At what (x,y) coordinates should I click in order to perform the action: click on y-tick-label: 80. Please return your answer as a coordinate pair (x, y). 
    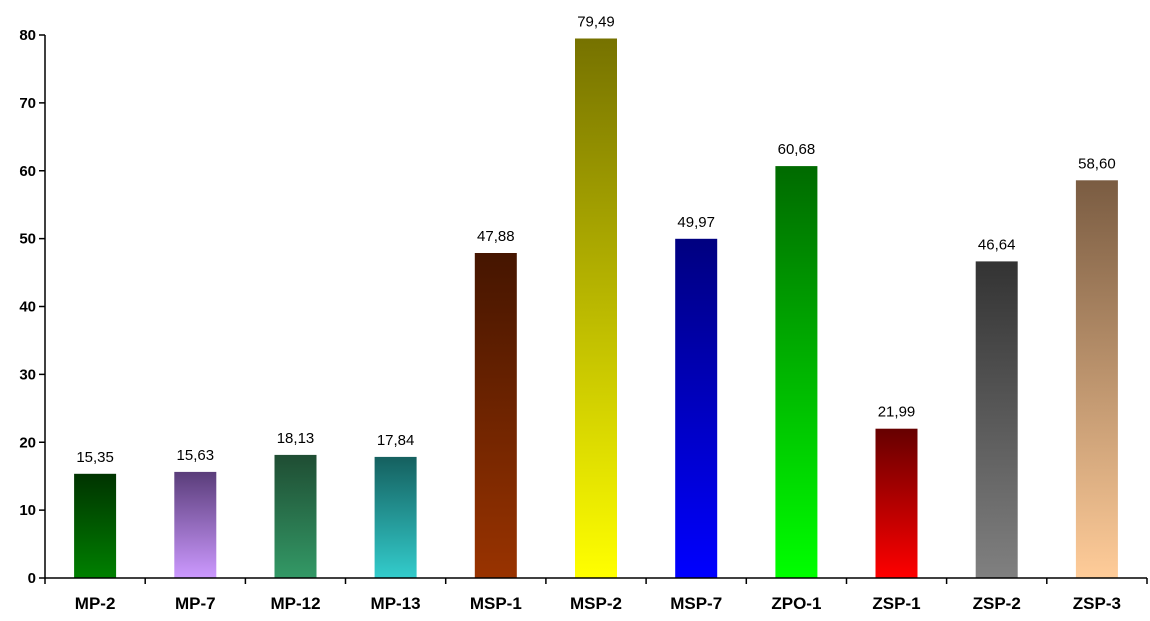
    Looking at the image, I should click on (27, 35).